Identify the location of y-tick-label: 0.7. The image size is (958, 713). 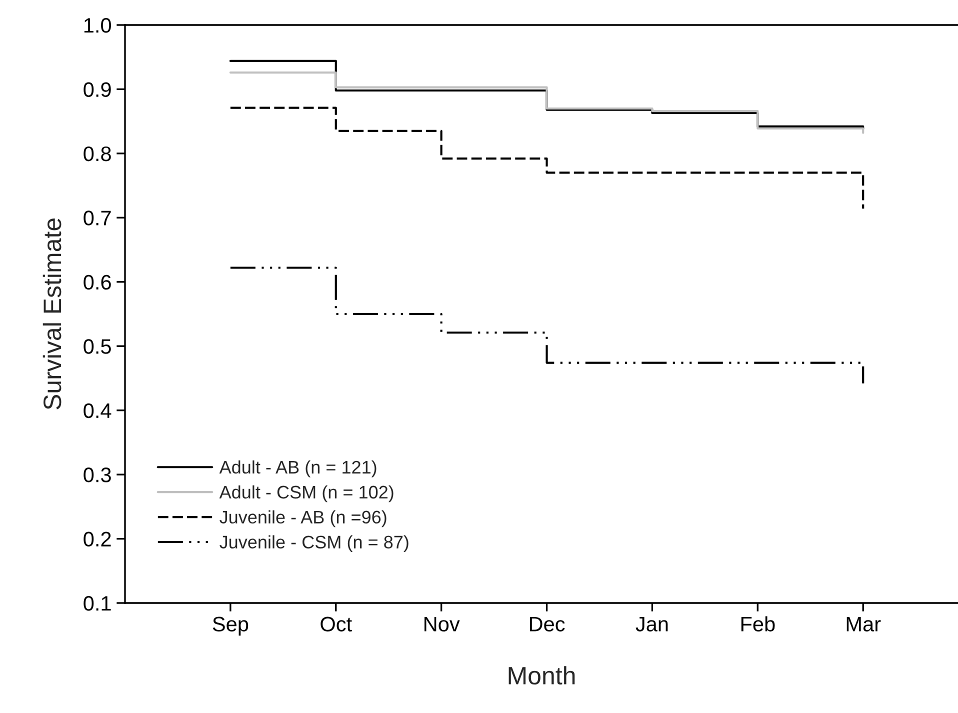
(97, 218).